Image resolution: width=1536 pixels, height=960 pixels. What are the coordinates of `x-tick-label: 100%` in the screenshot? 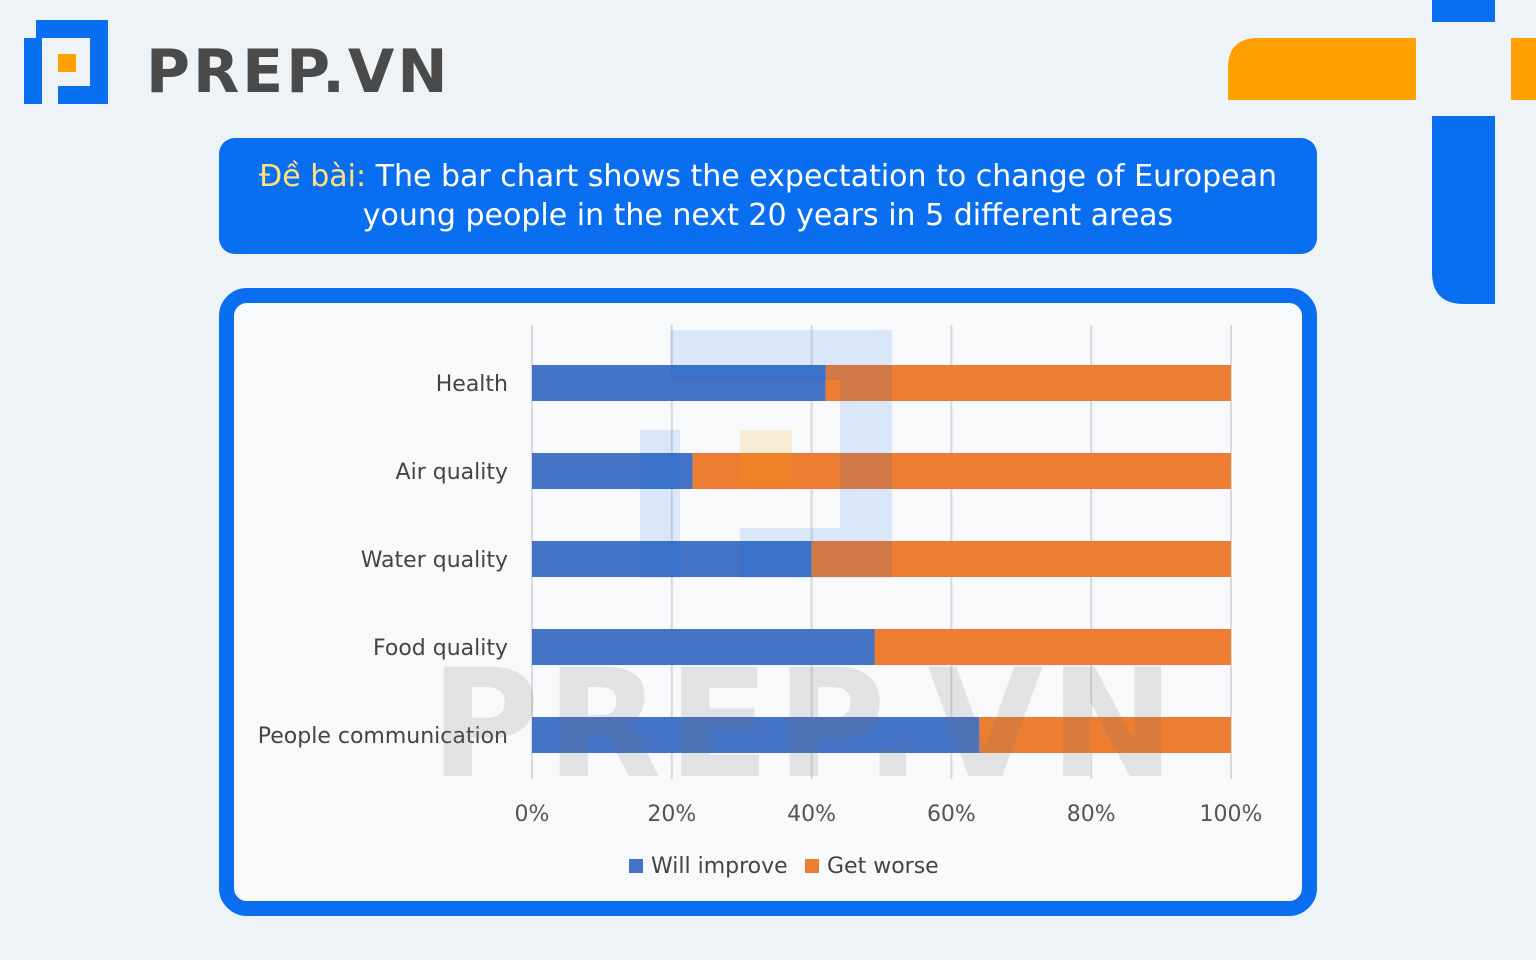 It's located at (1231, 814).